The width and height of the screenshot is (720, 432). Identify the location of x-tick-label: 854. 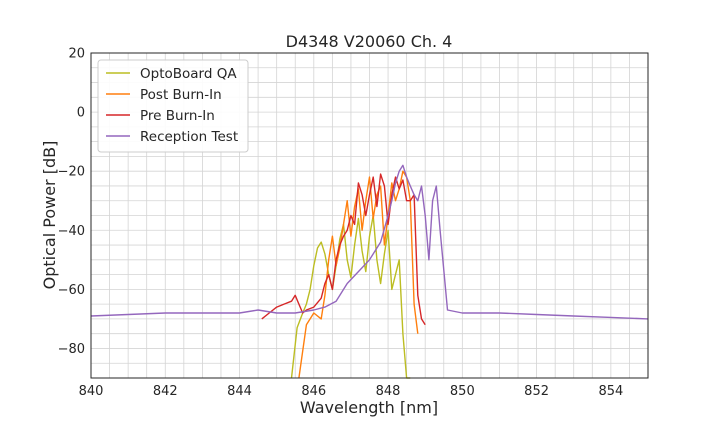
(610, 391).